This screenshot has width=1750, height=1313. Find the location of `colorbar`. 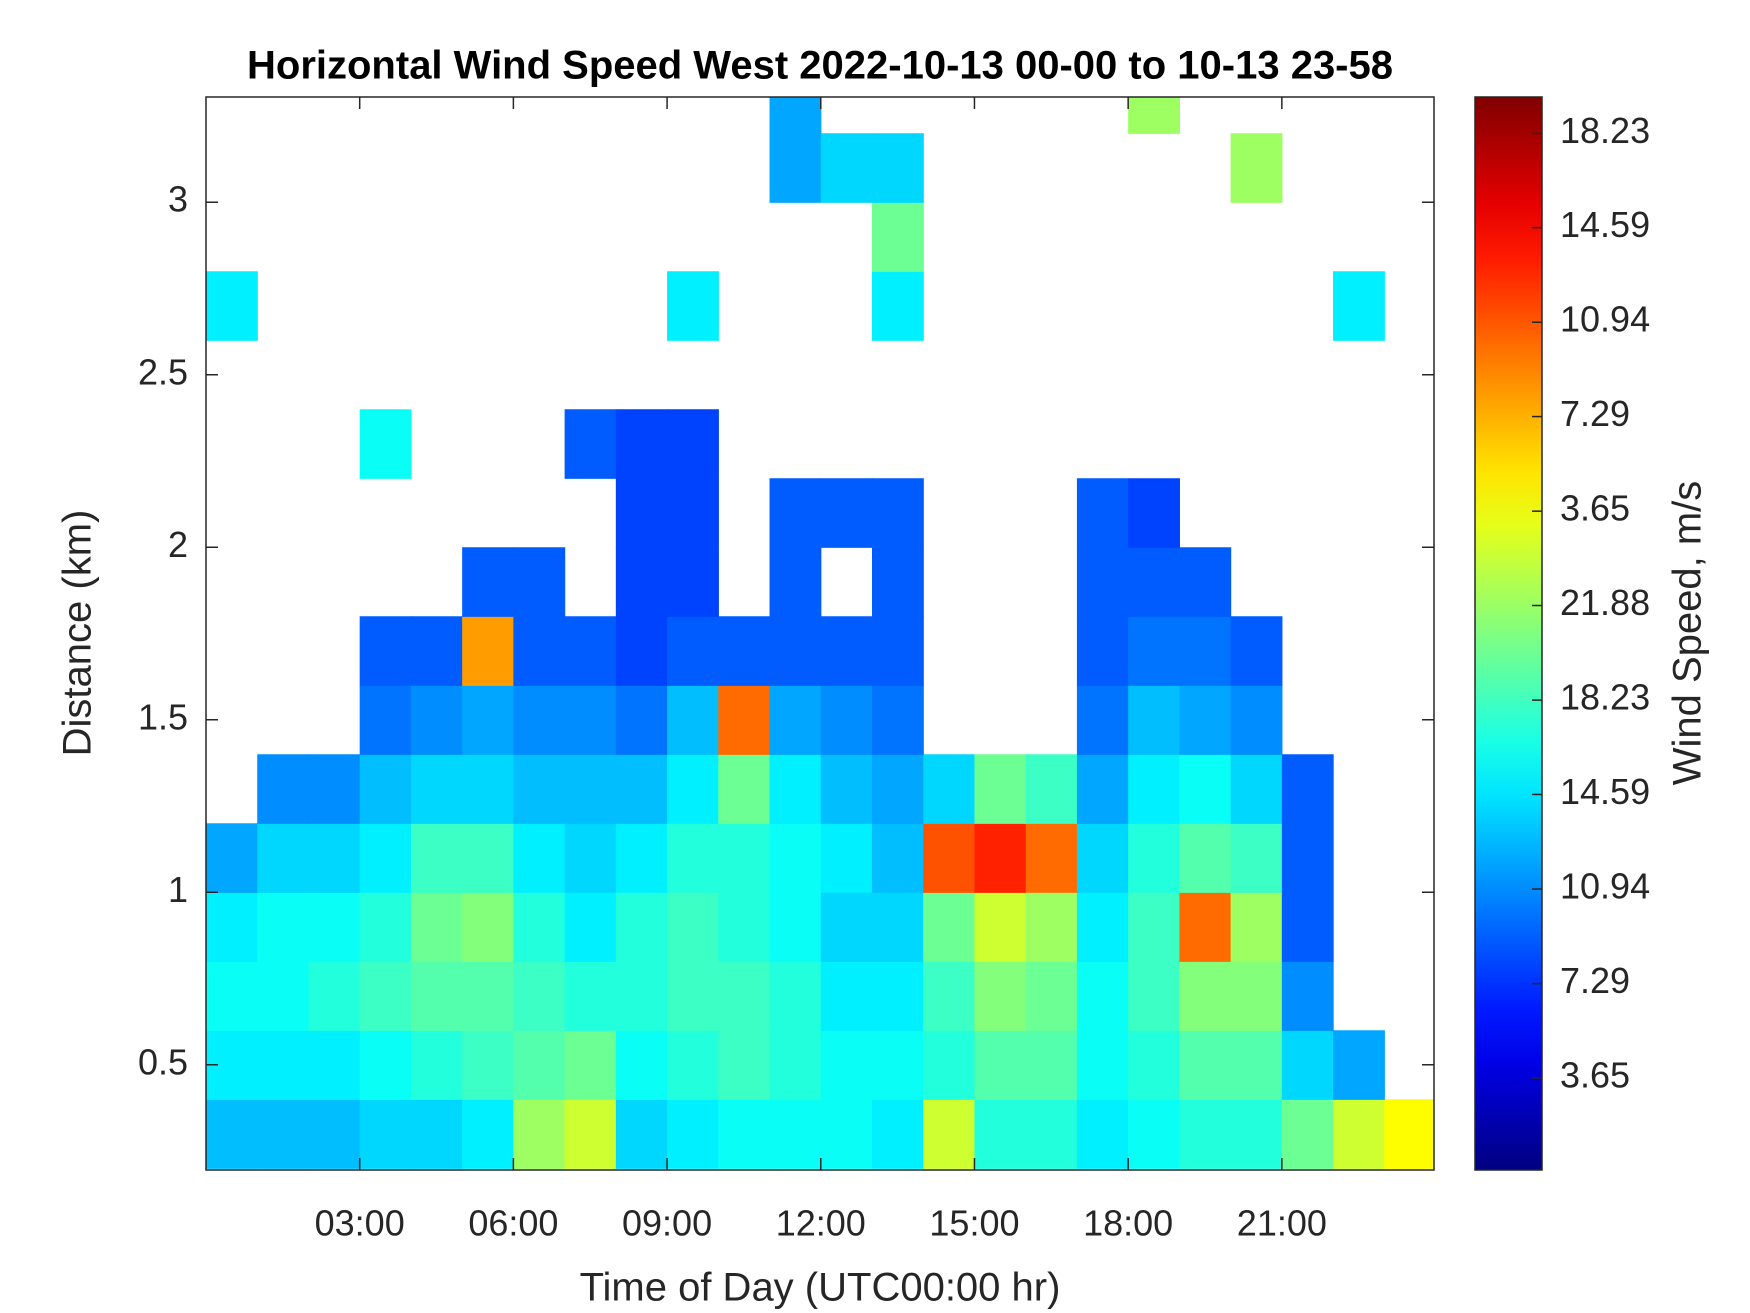

colorbar is located at coordinates (1508, 633).